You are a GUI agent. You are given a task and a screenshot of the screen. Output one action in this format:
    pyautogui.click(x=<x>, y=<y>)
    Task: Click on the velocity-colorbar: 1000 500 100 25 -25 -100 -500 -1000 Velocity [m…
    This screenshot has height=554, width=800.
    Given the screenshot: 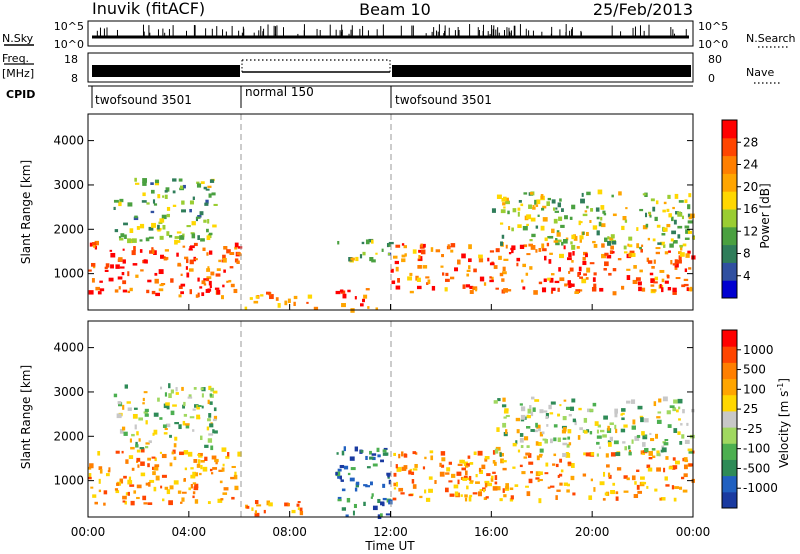 What is the action you would take?
    pyautogui.click(x=756, y=419)
    